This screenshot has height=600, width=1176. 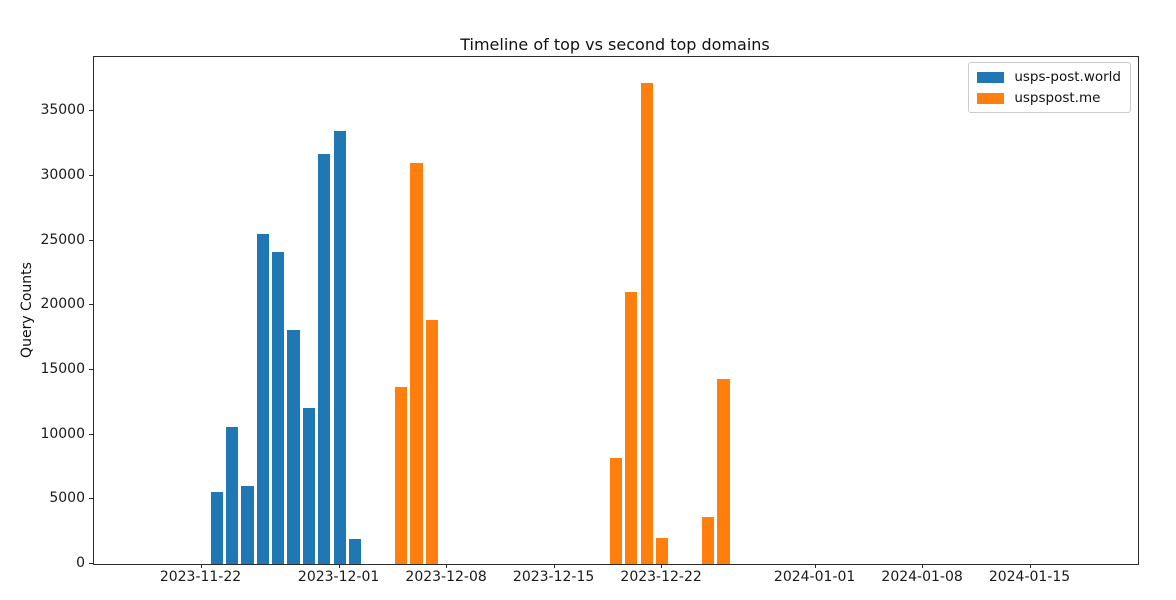 What do you see at coordinates (232, 495) in the screenshot?
I see `bar-usps-post.world-2023-11-24` at bounding box center [232, 495].